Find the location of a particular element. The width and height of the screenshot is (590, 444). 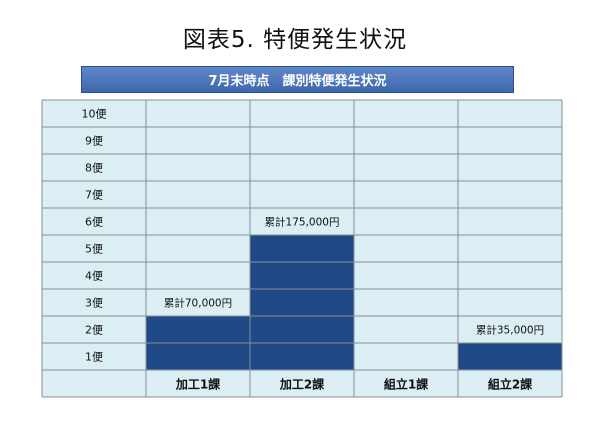

y-tick-label: 8便 is located at coordinates (94, 168).